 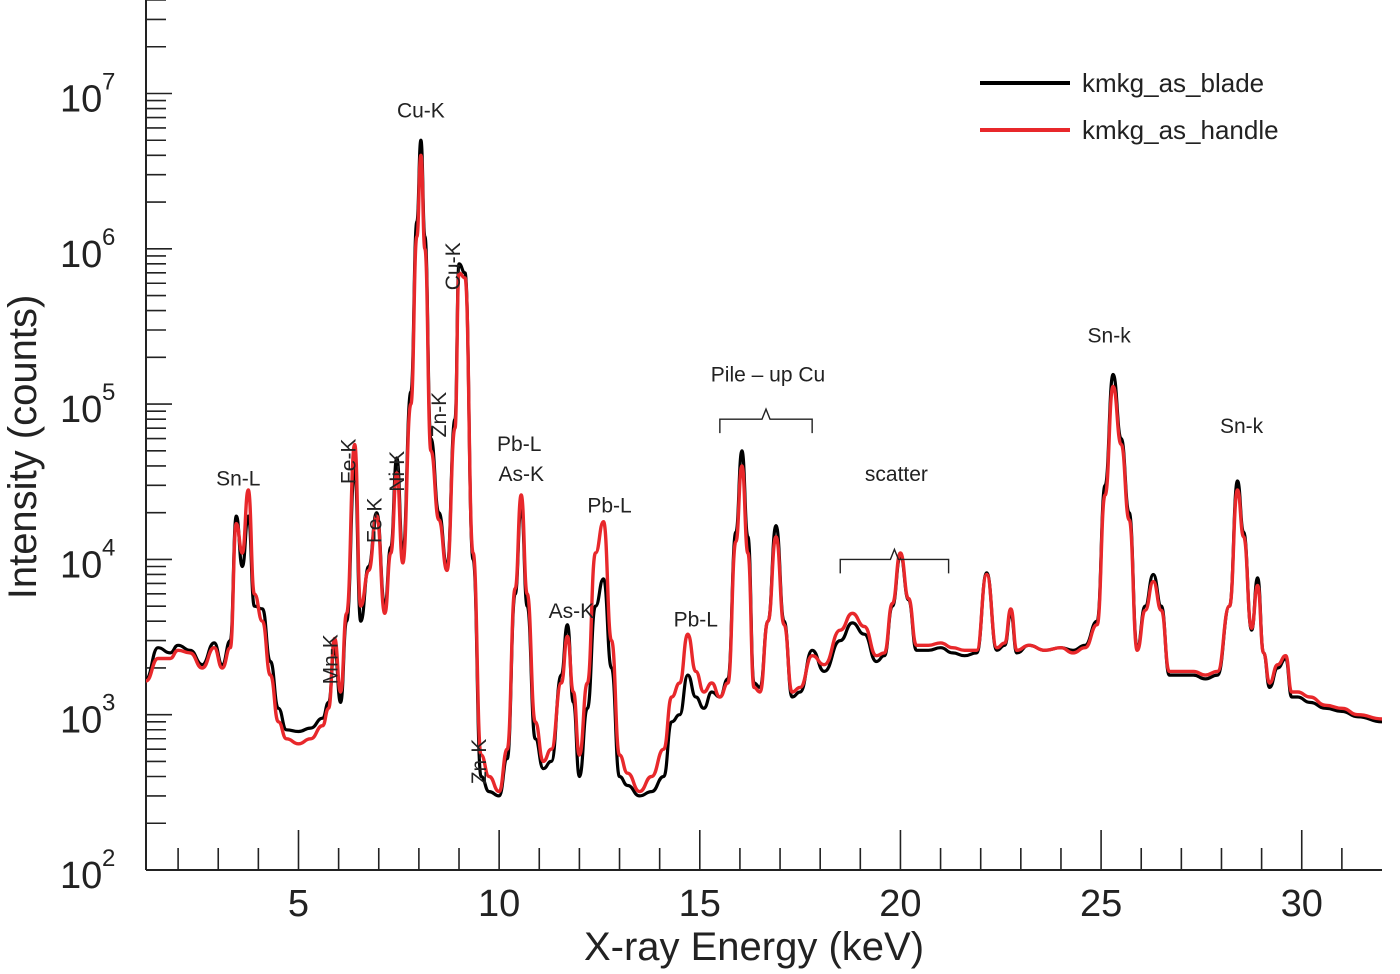 I want to click on peak-label: Mn-K, so click(x=331, y=659).